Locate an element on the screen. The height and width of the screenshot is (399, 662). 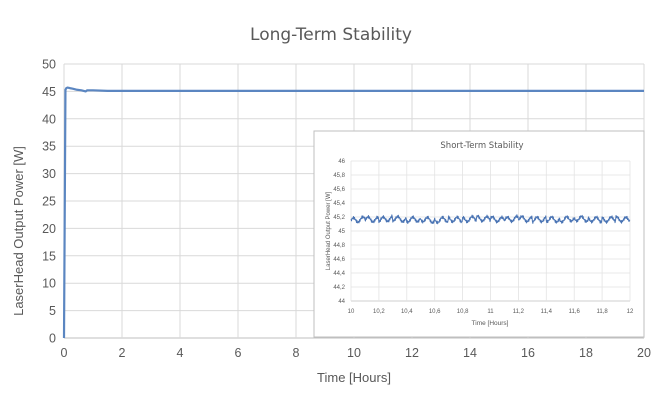
inset-y-tick-label: 45,2 is located at coordinates (339, 218).